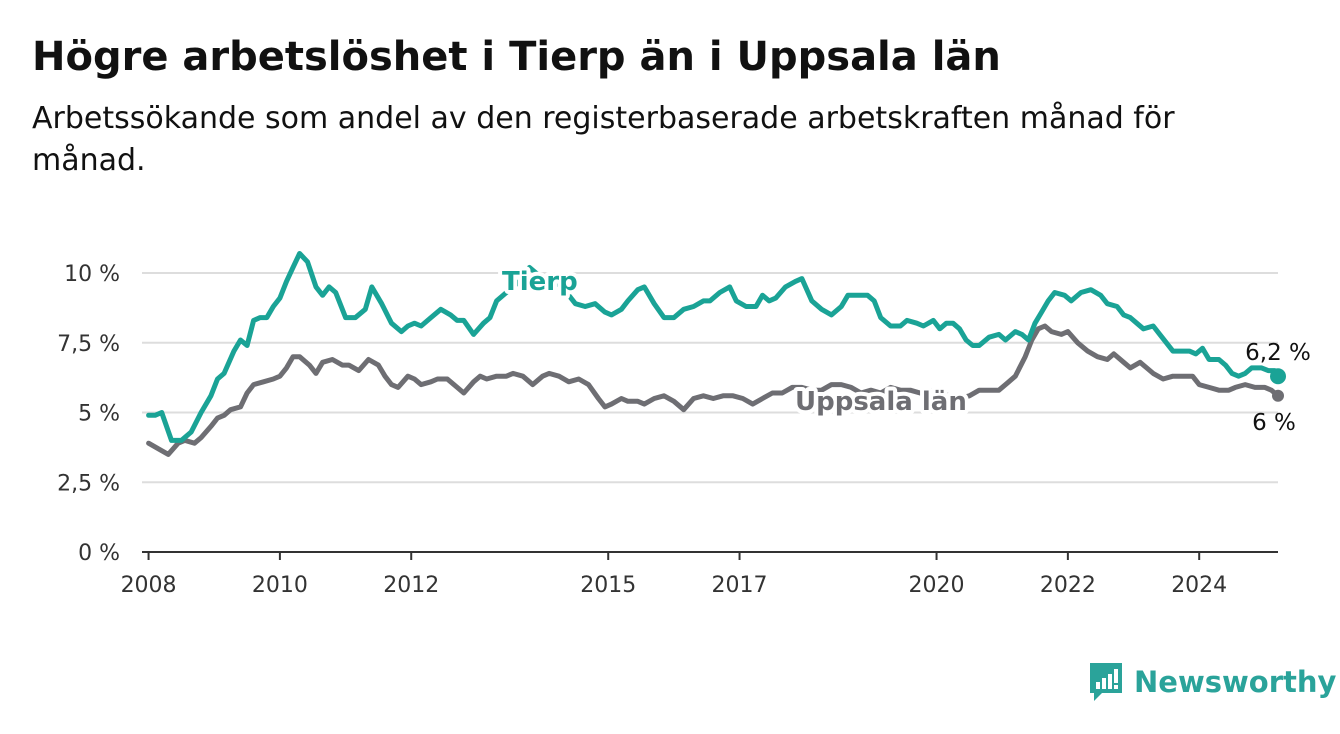  I want to click on legend-label-tierp: Tierp, so click(540, 282).